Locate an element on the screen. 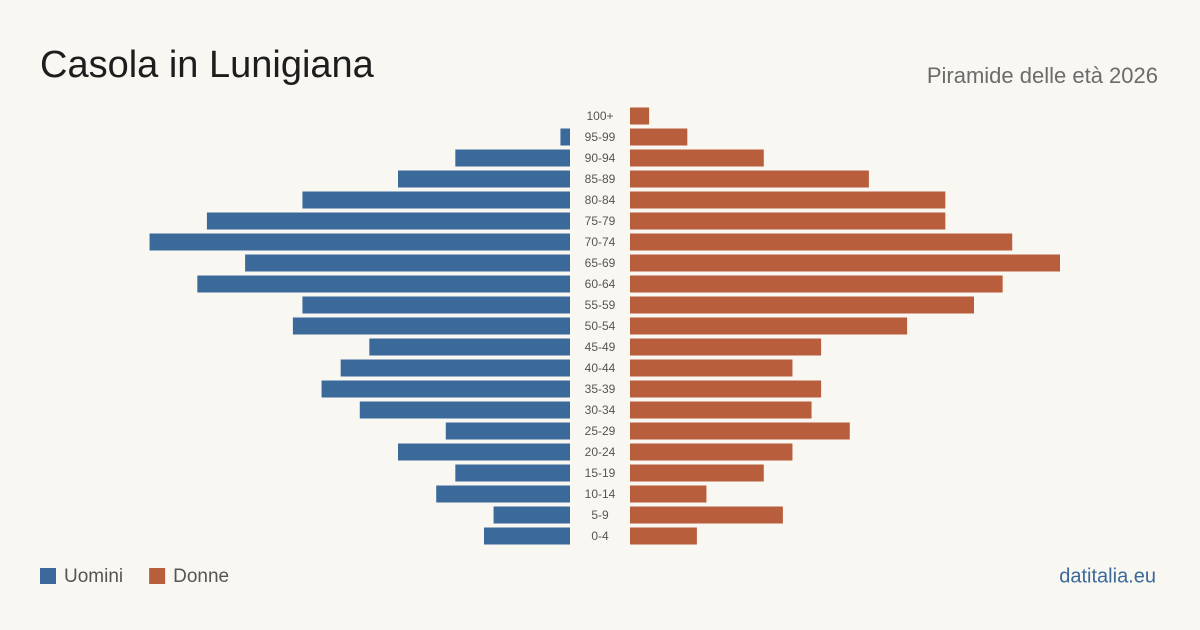 This screenshot has width=1200, height=630. age-label: 30-34 is located at coordinates (600, 410).